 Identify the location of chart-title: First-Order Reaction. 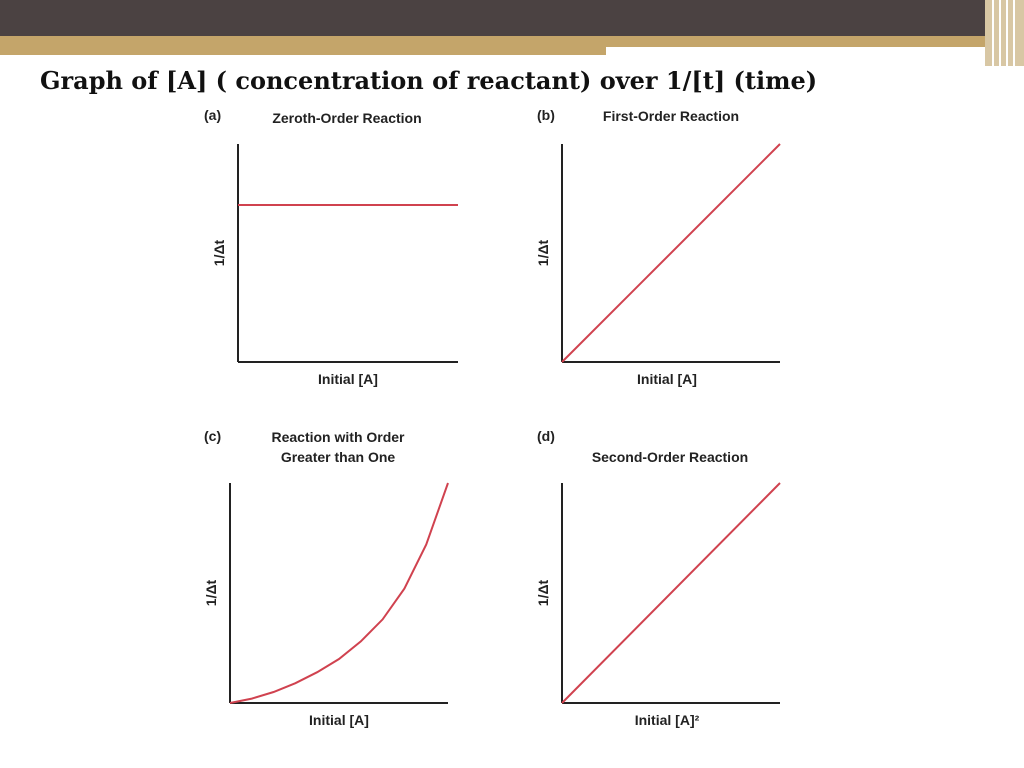
(671, 116).